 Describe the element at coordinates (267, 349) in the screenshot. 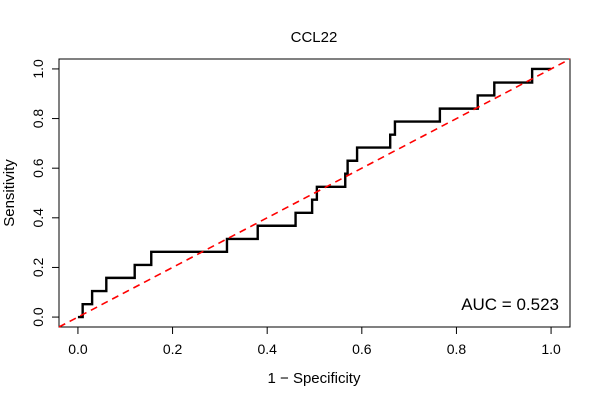

I see `x-tick-label-2: 0.4` at that location.